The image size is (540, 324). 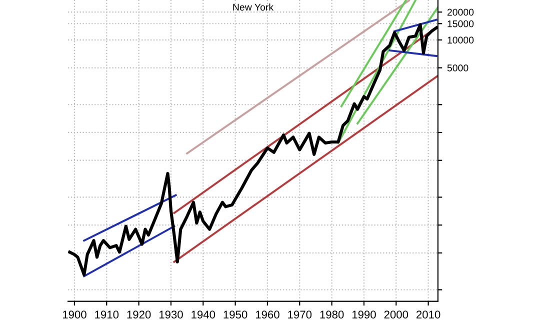 I want to click on y-tick-label: 20000, so click(x=460, y=12).